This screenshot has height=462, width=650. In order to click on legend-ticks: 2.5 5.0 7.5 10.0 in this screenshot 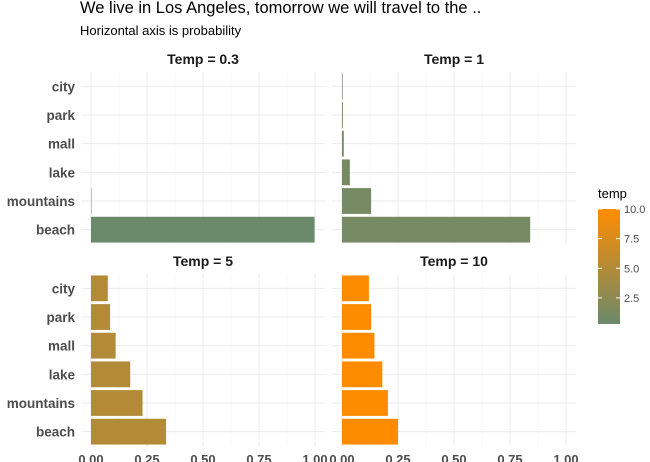, I will do `click(621, 254)`.